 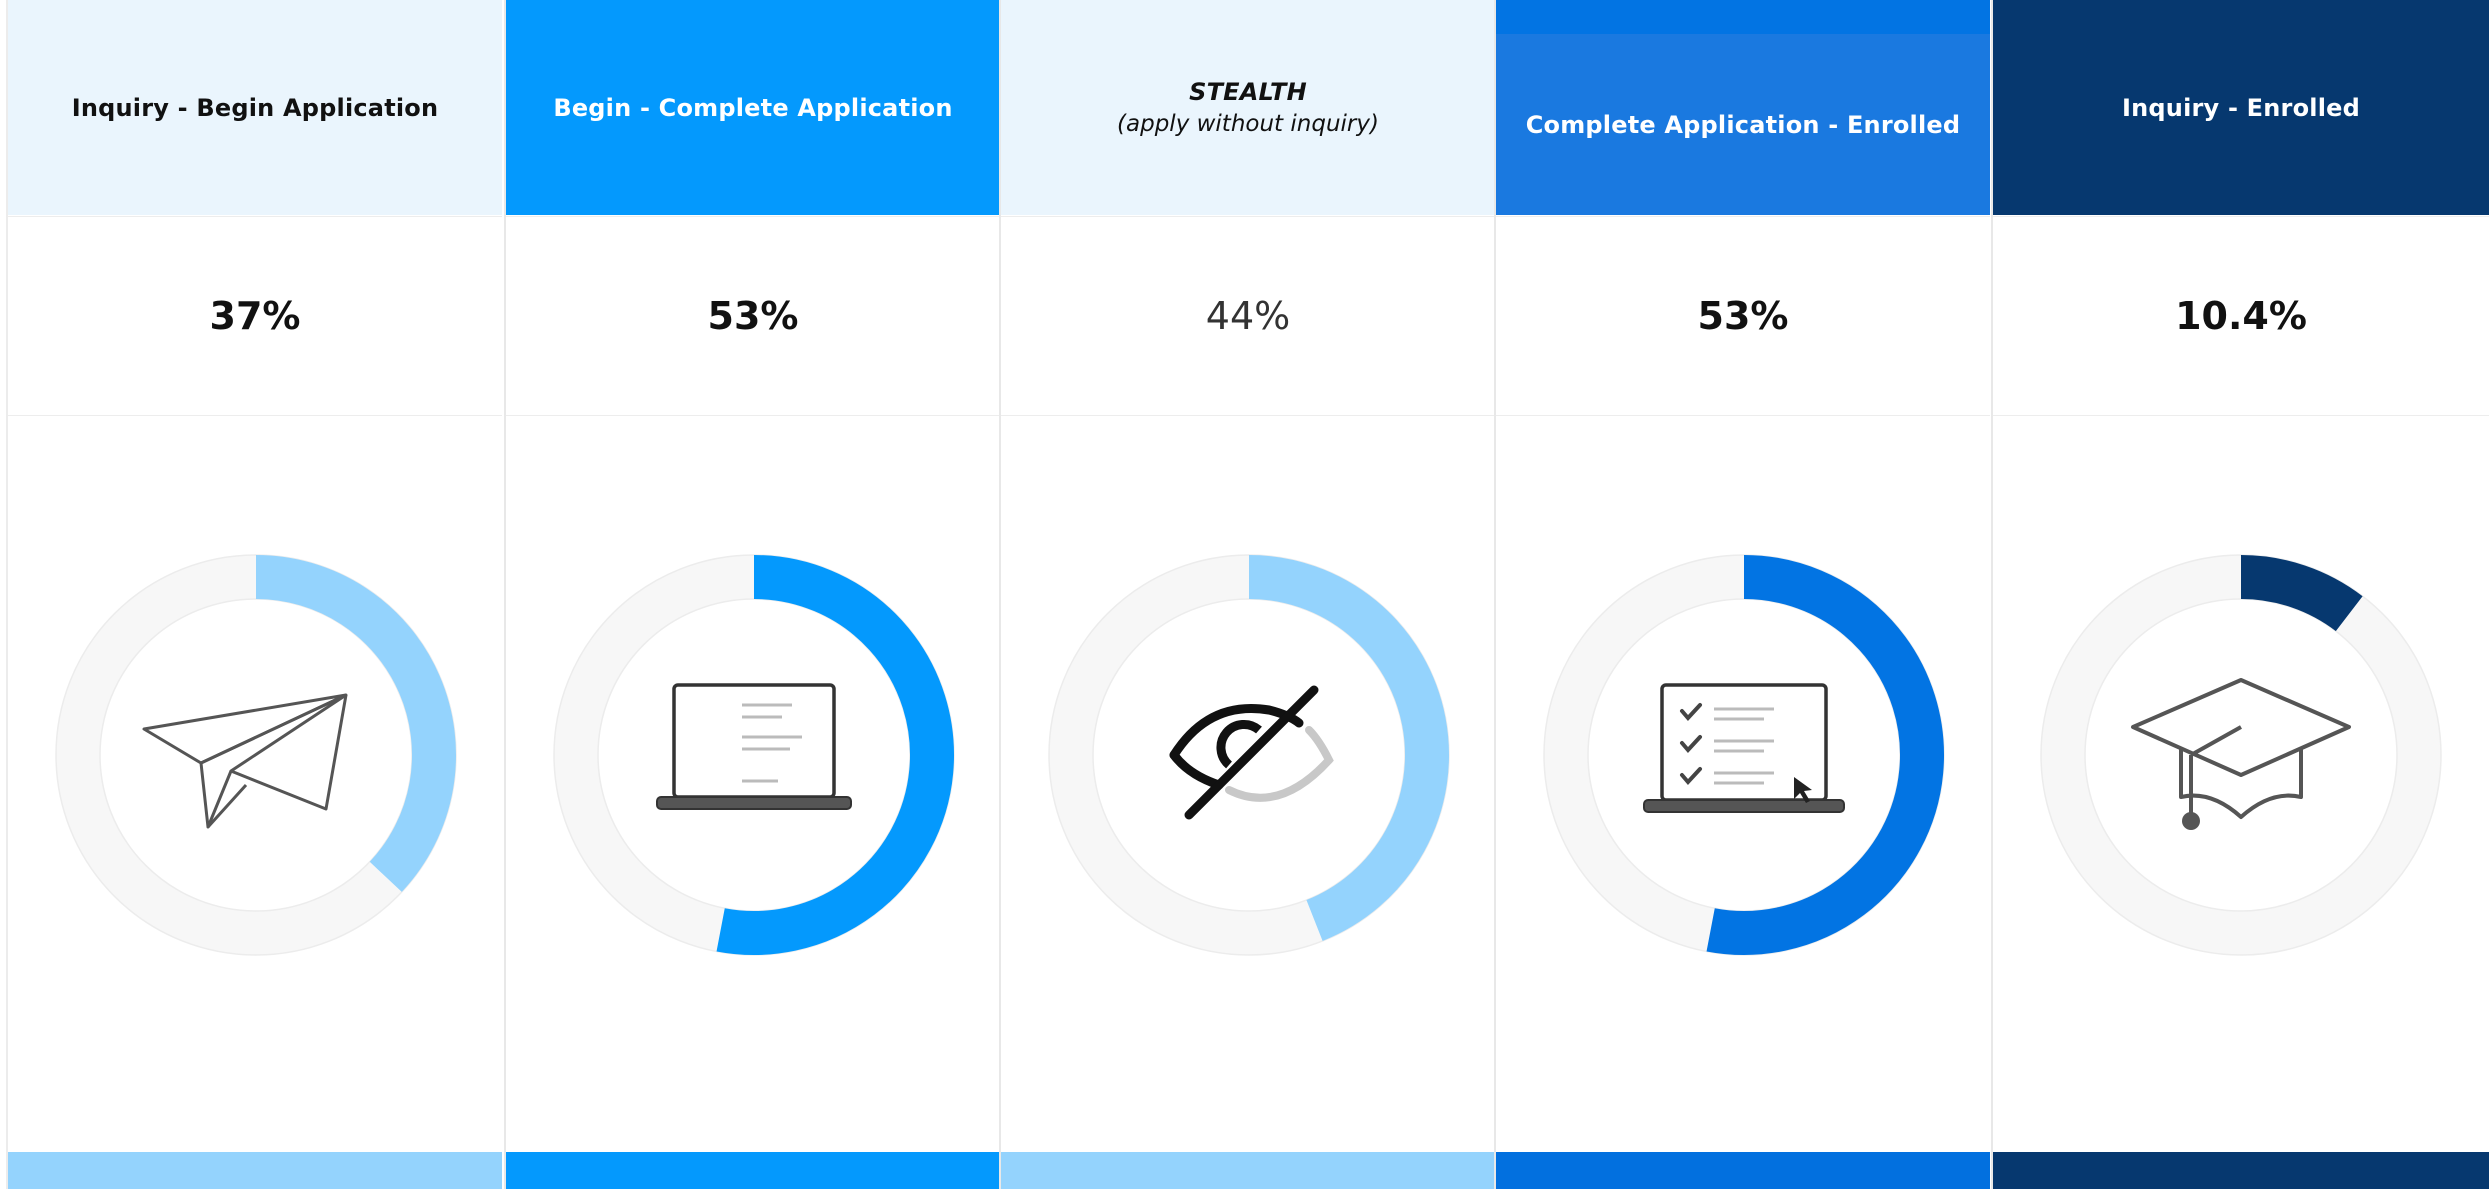 I want to click on column-title: Inquiry - Begin Application, so click(x=255, y=107).